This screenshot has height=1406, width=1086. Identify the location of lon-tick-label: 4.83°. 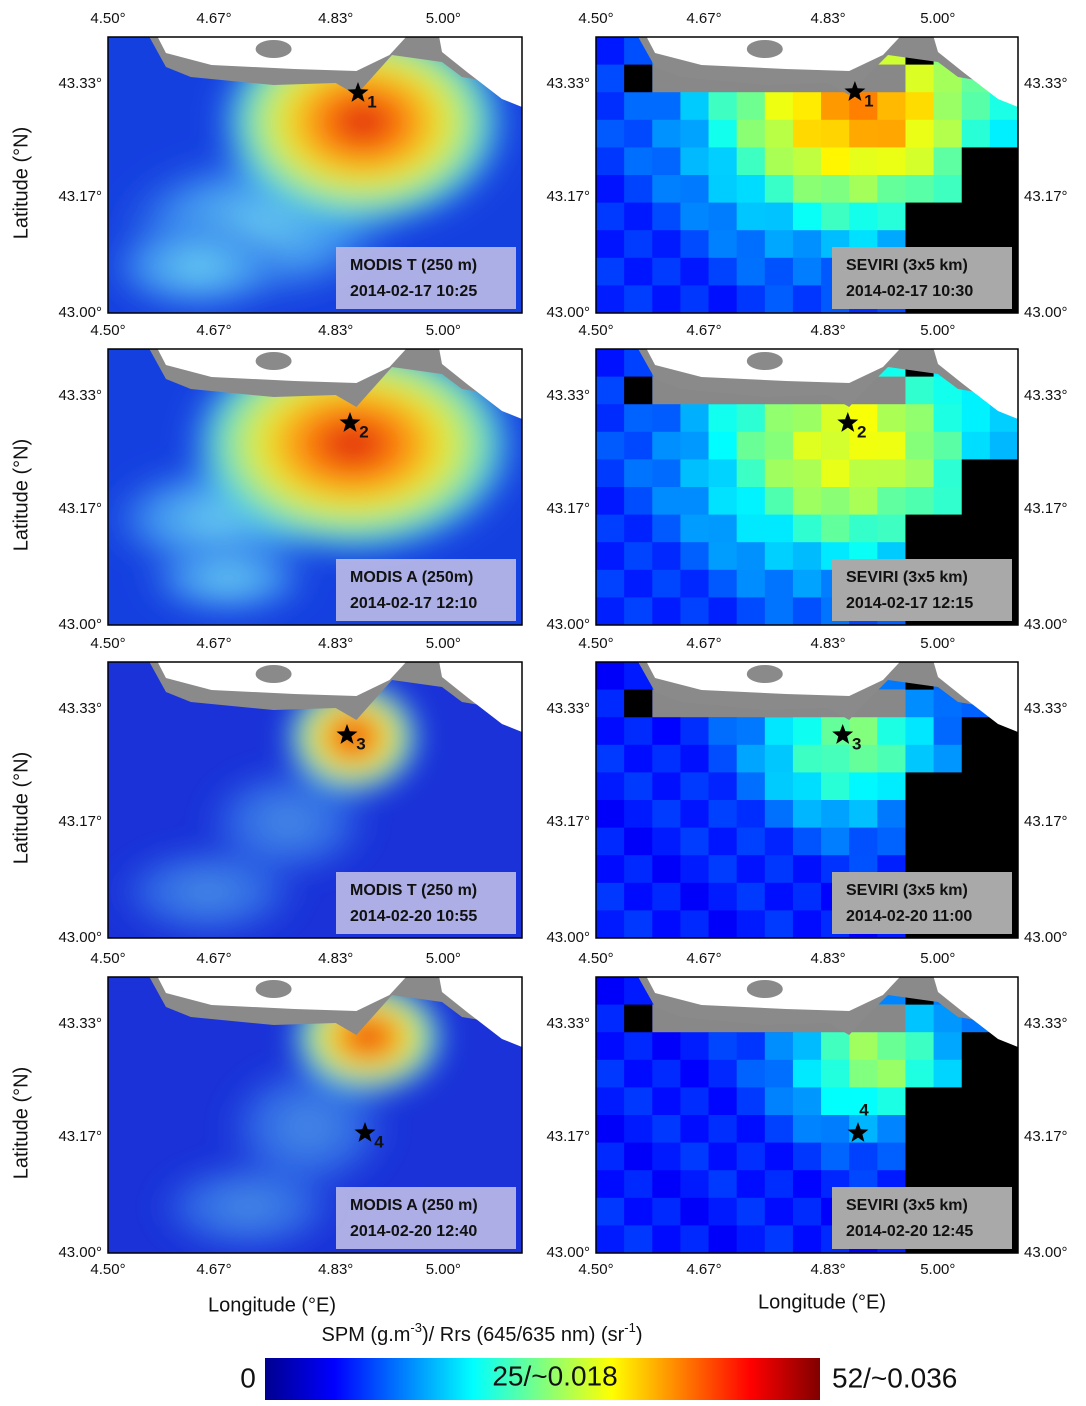
(827, 1269).